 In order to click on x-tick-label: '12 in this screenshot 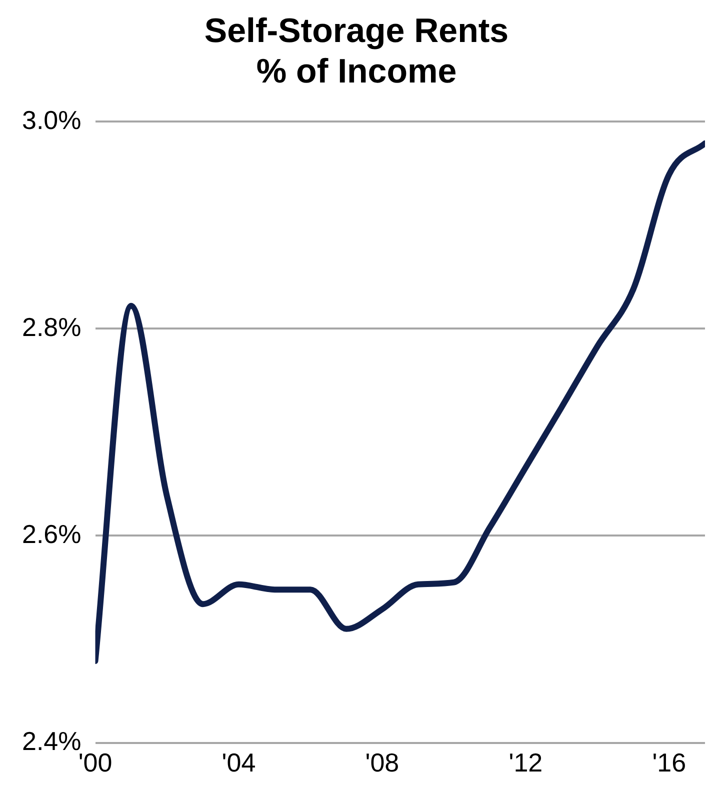, I will do `click(525, 763)`.